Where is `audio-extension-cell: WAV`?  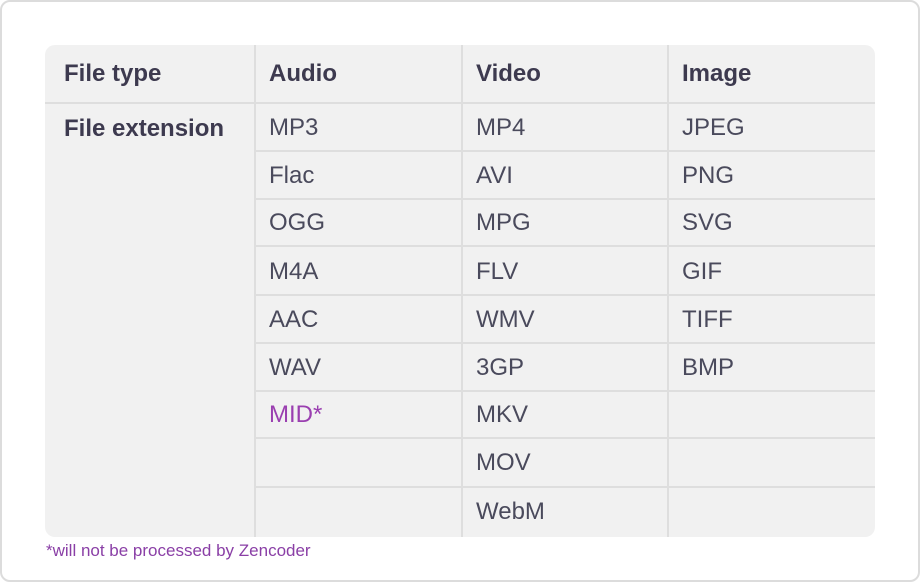 audio-extension-cell: WAV is located at coordinates (295, 367).